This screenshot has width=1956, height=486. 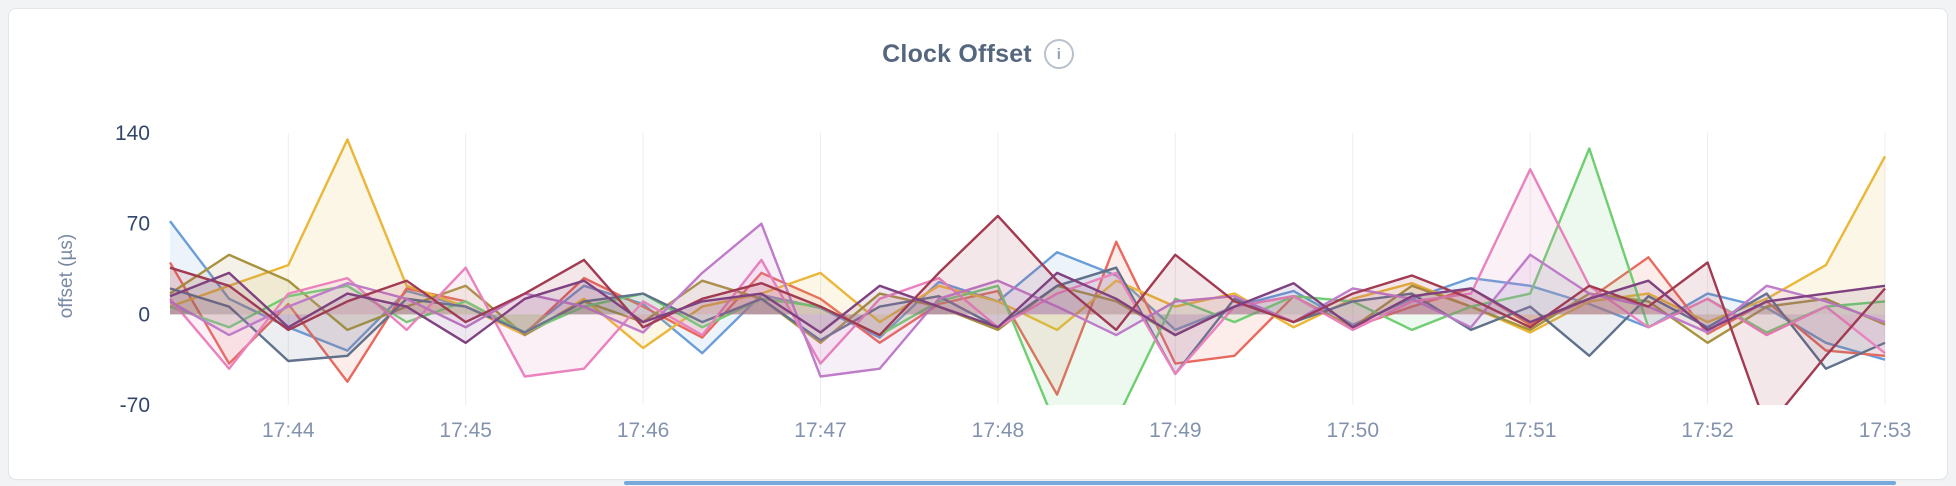 I want to click on chart-header: Clock Offset i, so click(x=978, y=54).